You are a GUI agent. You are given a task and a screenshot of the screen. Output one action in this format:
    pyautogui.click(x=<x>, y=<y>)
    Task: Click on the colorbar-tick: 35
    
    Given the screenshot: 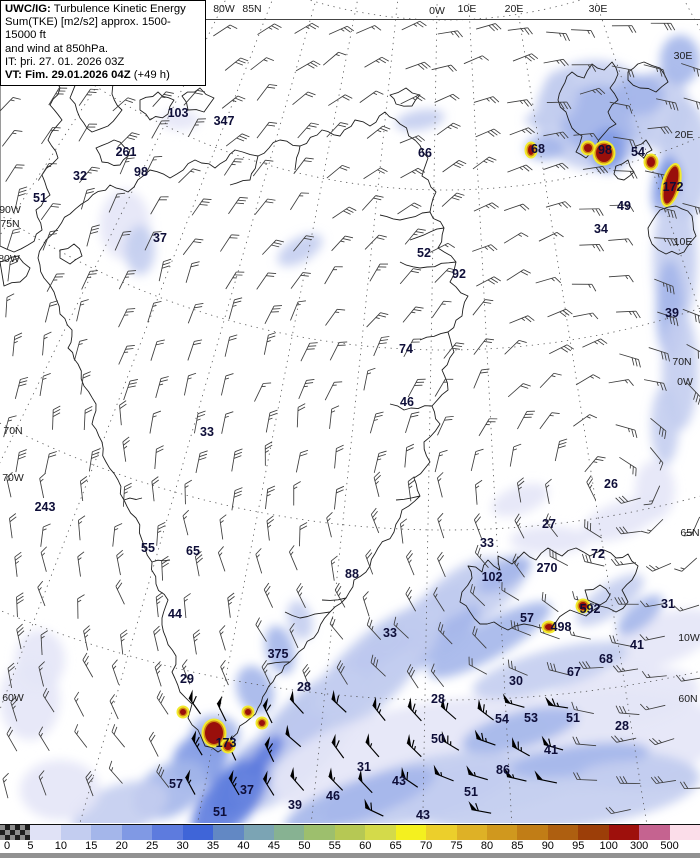 What is the action you would take?
    pyautogui.click(x=213, y=846)
    